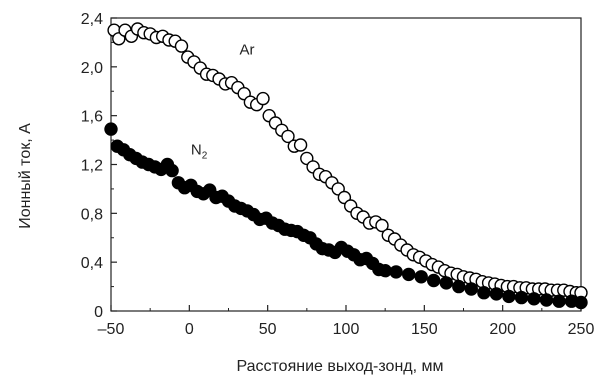 This screenshot has width=597, height=378. What do you see at coordinates (581, 329) in the screenshot?
I see `x-tick-label: 250` at bounding box center [581, 329].